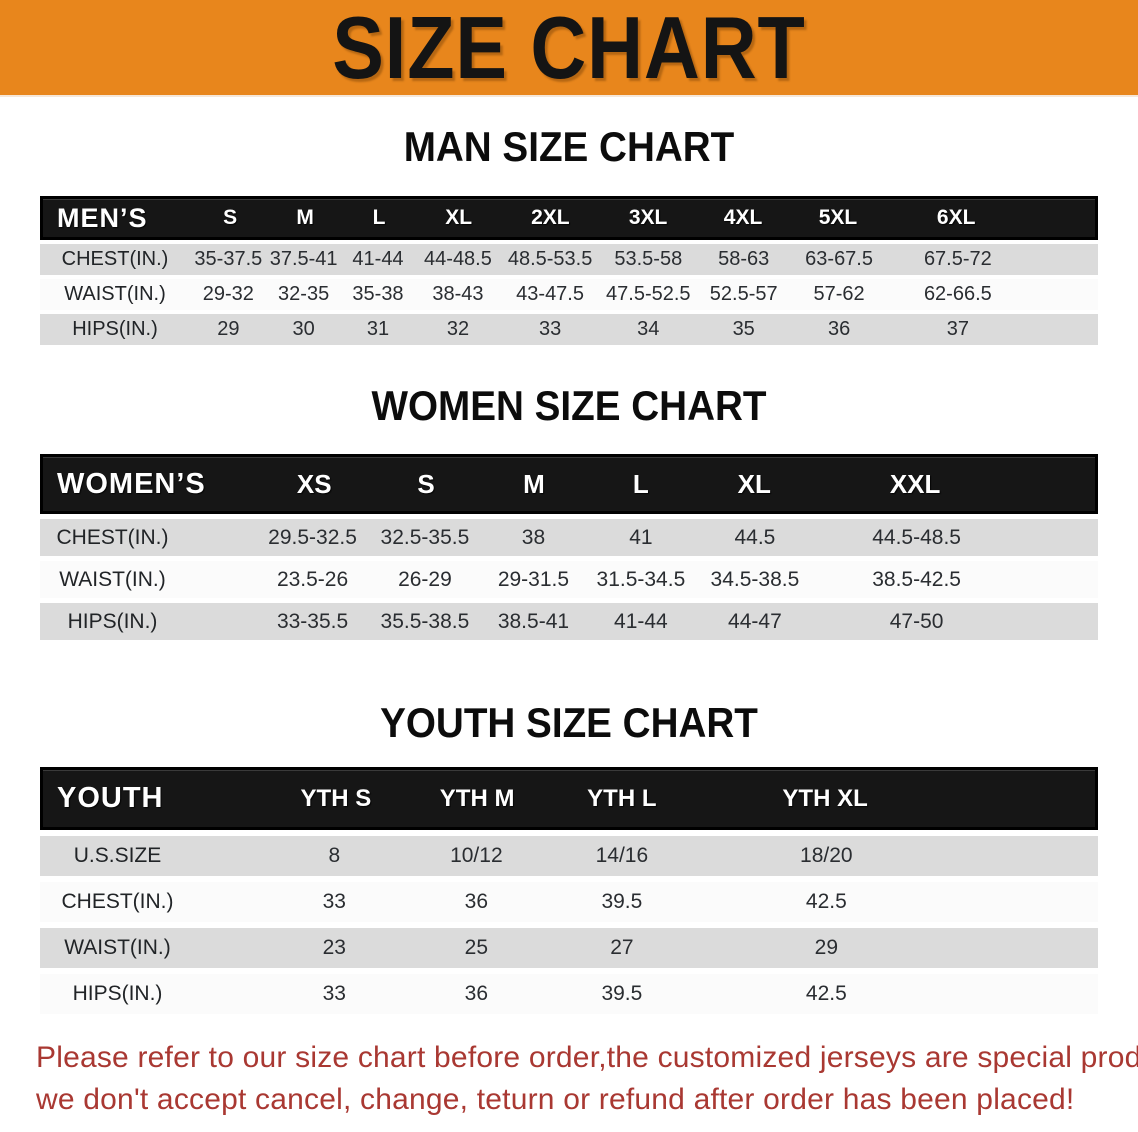 Image resolution: width=1138 pixels, height=1132 pixels. What do you see at coordinates (336, 798) in the screenshot?
I see `youth-column-yth-s: YTH S` at bounding box center [336, 798].